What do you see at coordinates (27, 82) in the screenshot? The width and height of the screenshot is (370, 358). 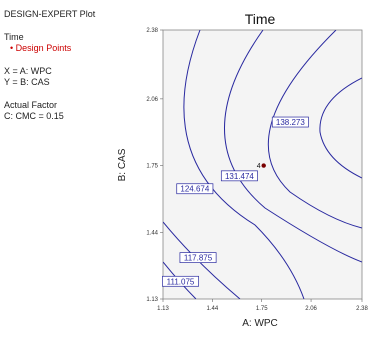 I see `y-assignment: Y = B: CAS` at bounding box center [27, 82].